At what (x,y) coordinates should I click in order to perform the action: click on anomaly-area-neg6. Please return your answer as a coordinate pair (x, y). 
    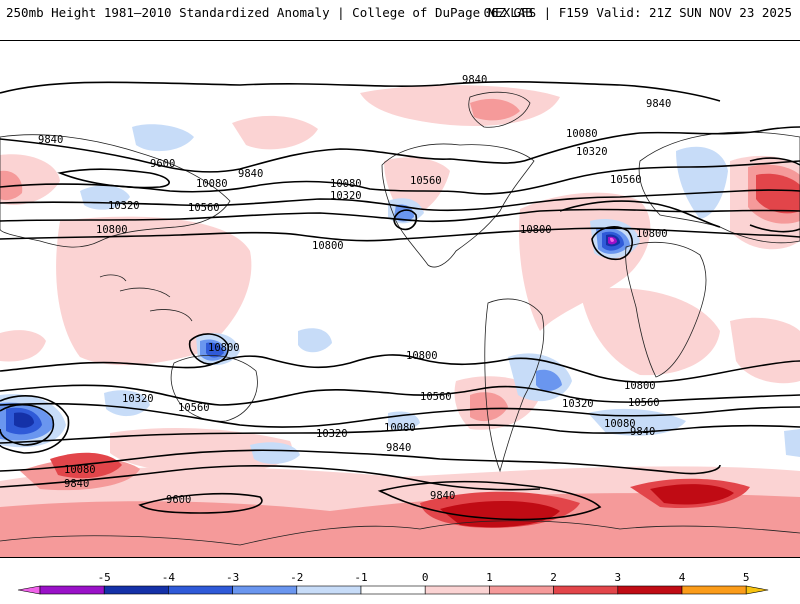
    Looking at the image, I should click on (612, 239).